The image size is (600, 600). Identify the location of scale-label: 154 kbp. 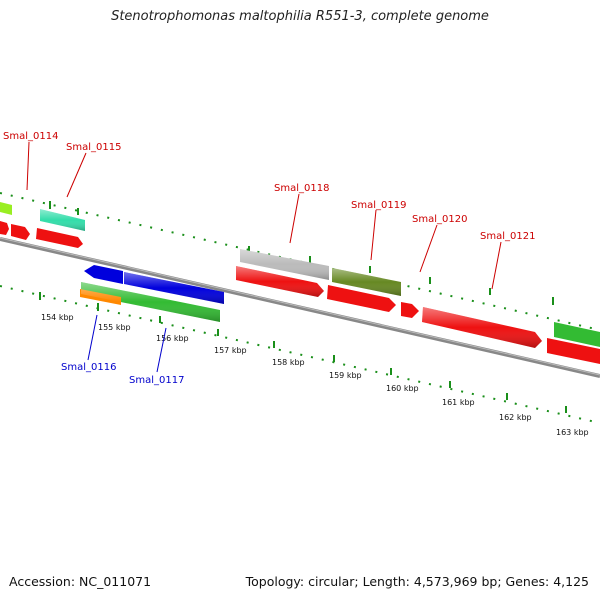
(57, 317).